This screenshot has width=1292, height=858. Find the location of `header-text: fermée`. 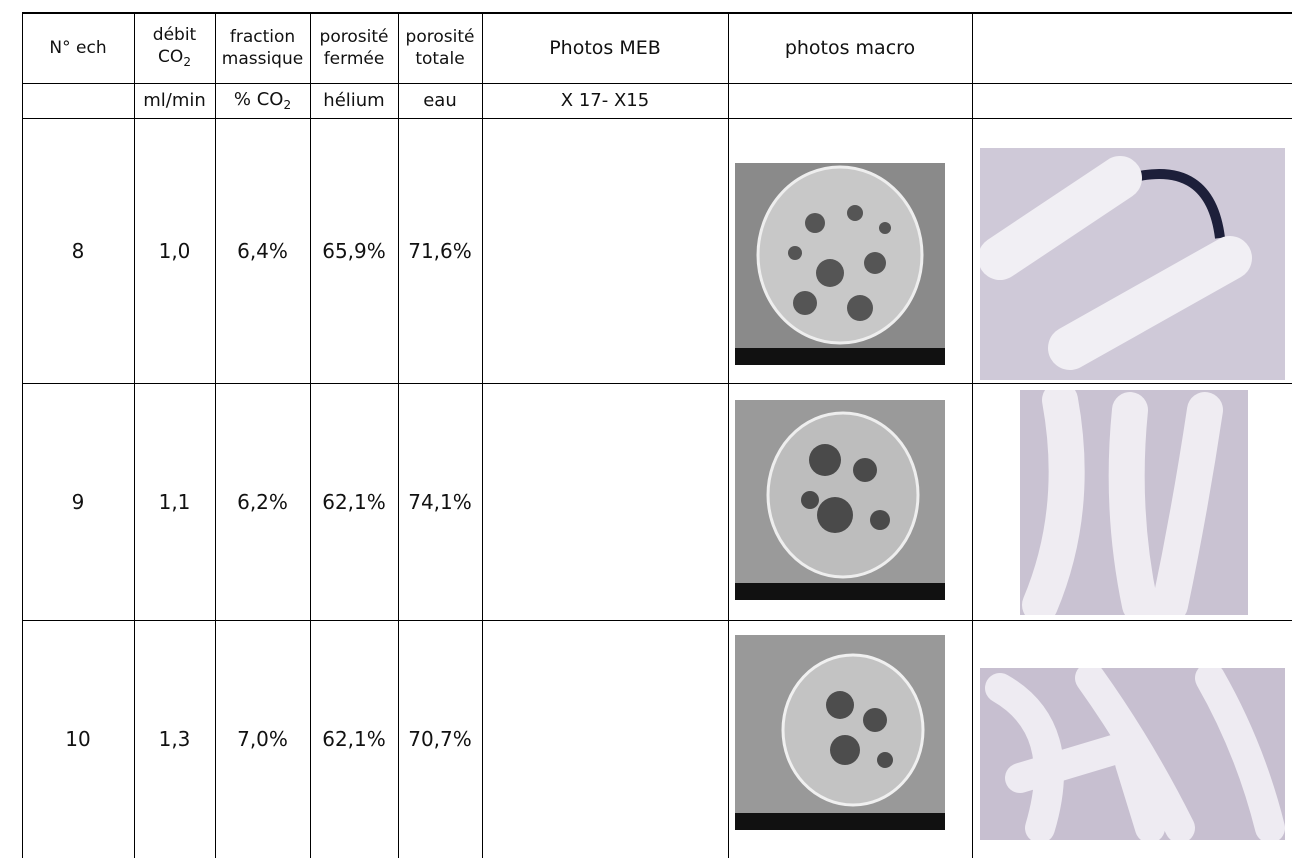

header-text: fermée is located at coordinates (354, 59).